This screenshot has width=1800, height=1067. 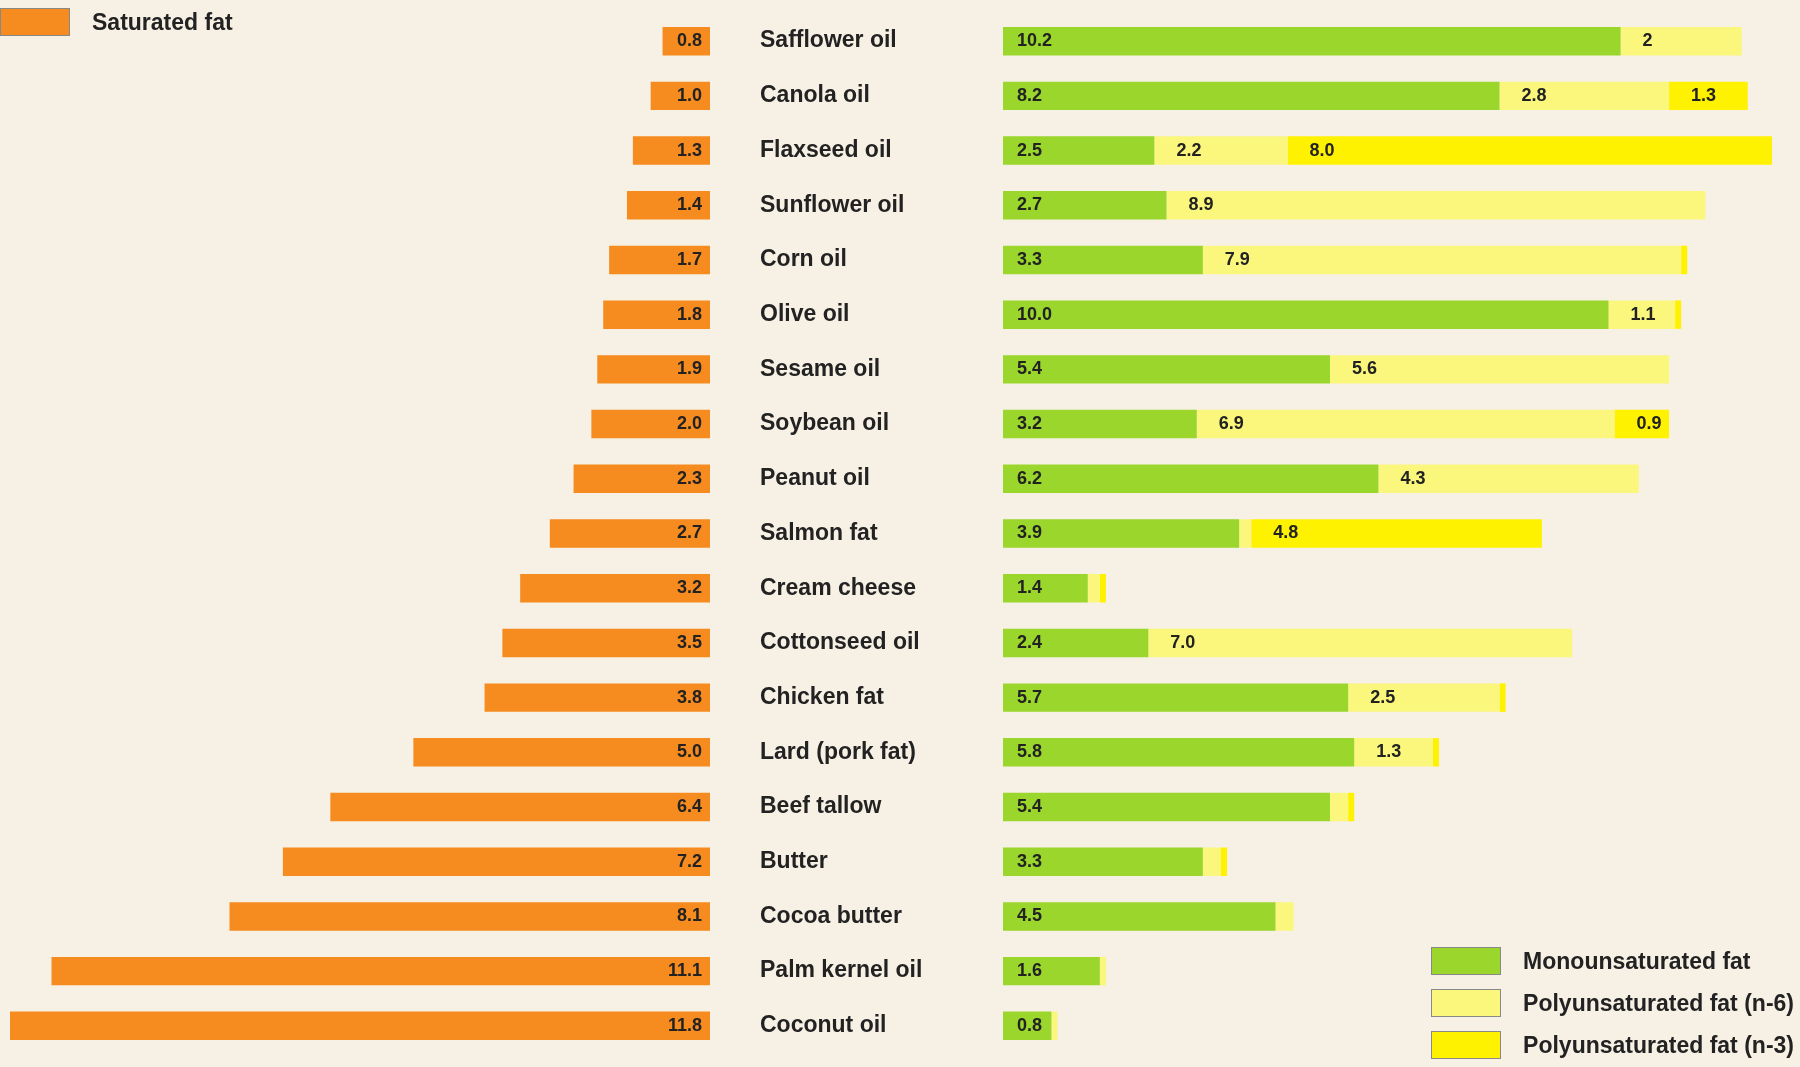 I want to click on y-tick-label: Olive oil, so click(x=805, y=313).